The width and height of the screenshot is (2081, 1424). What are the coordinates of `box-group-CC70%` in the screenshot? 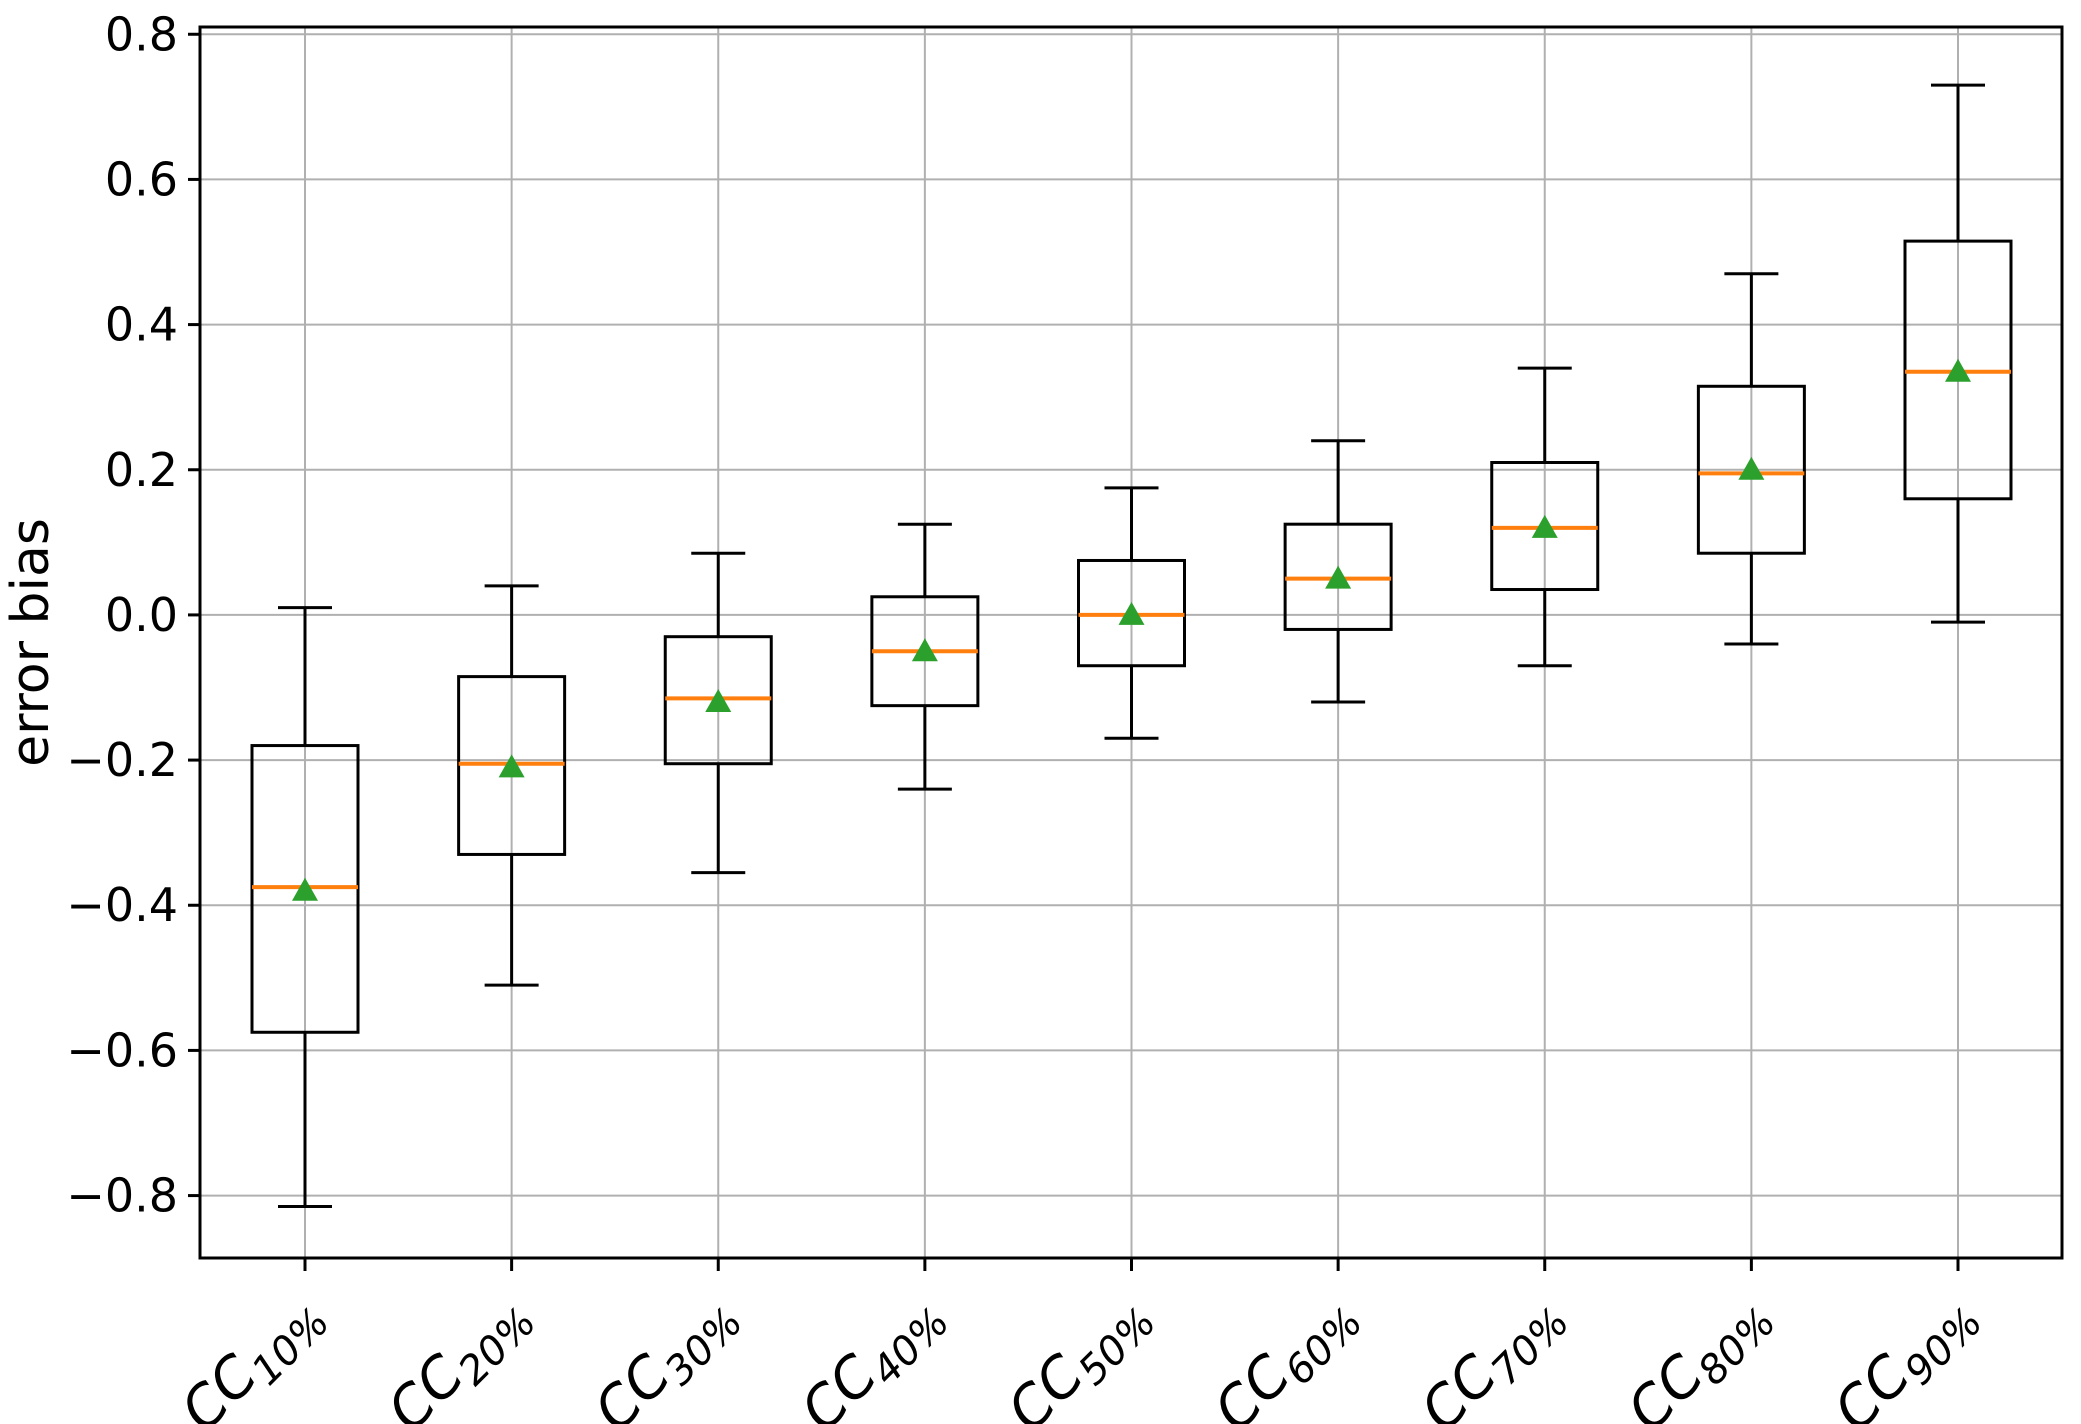 It's located at (1545, 517).